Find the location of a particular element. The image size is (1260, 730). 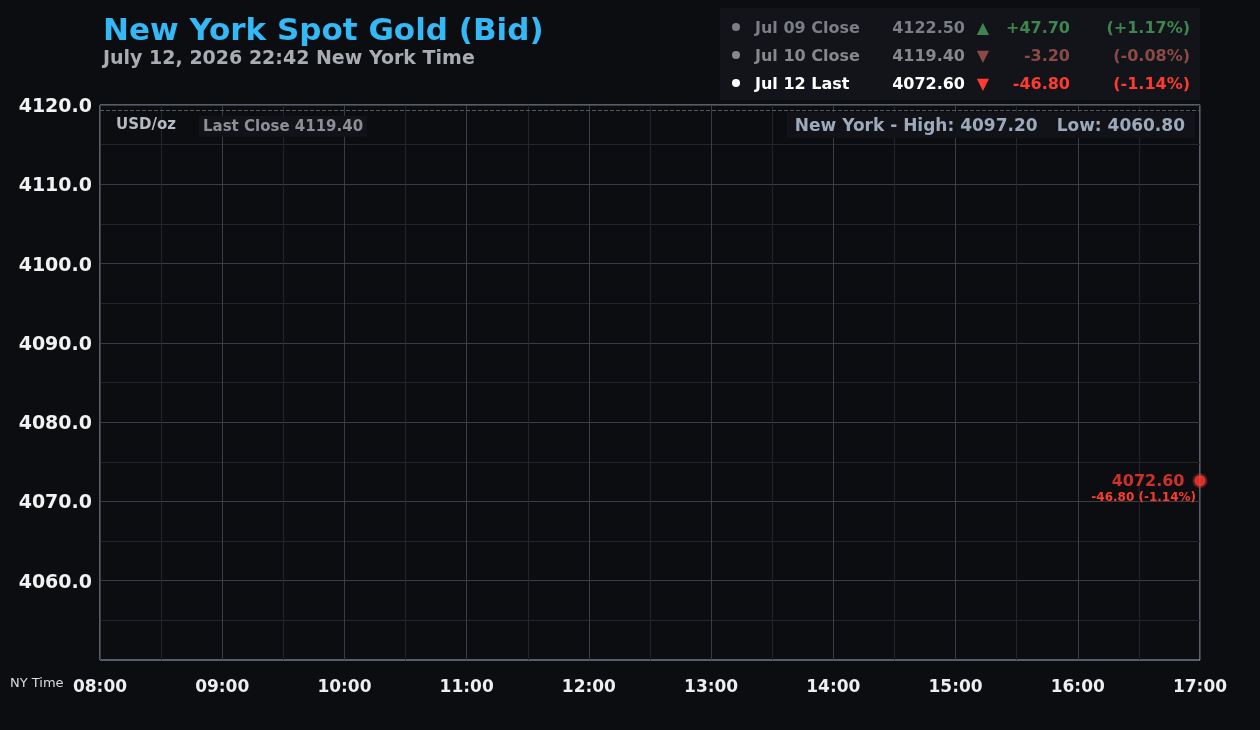

chart-title: New York Spot Gold (Bid) is located at coordinates (323, 28).